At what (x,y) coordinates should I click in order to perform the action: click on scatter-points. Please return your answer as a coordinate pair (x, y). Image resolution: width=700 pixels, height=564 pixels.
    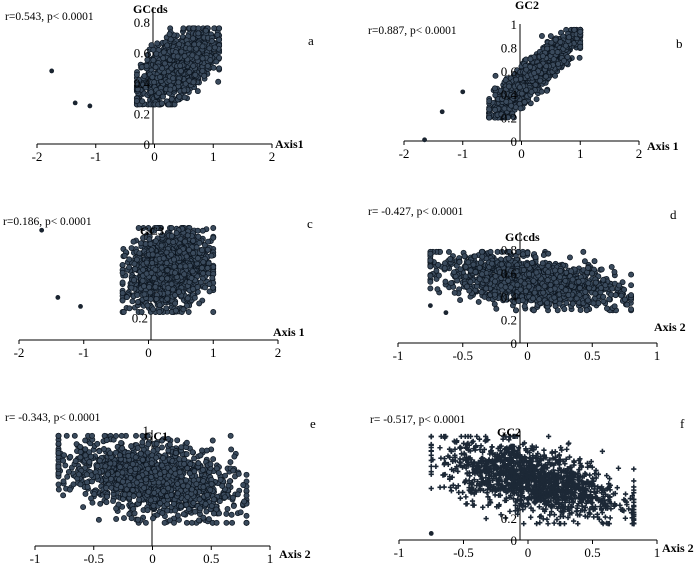
    Looking at the image, I should click on (168, 270).